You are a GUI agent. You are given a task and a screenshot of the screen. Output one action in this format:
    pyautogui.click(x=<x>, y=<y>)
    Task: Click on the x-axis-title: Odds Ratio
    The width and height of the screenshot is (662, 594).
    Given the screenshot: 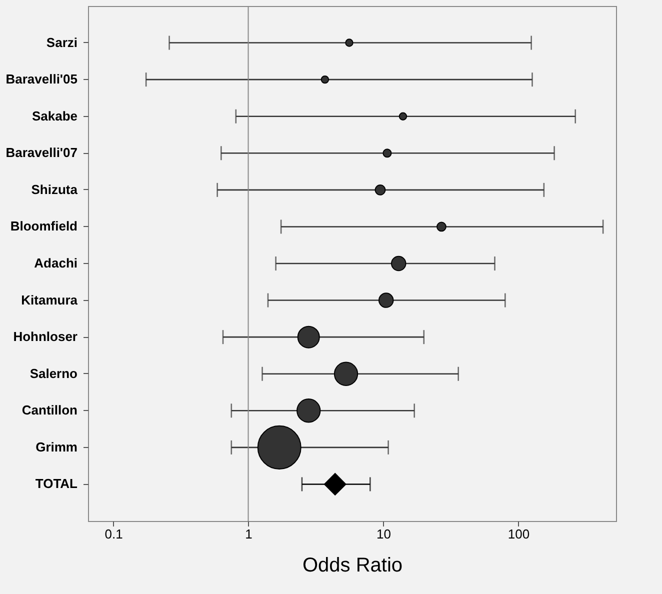 What is the action you would take?
    pyautogui.click(x=352, y=565)
    